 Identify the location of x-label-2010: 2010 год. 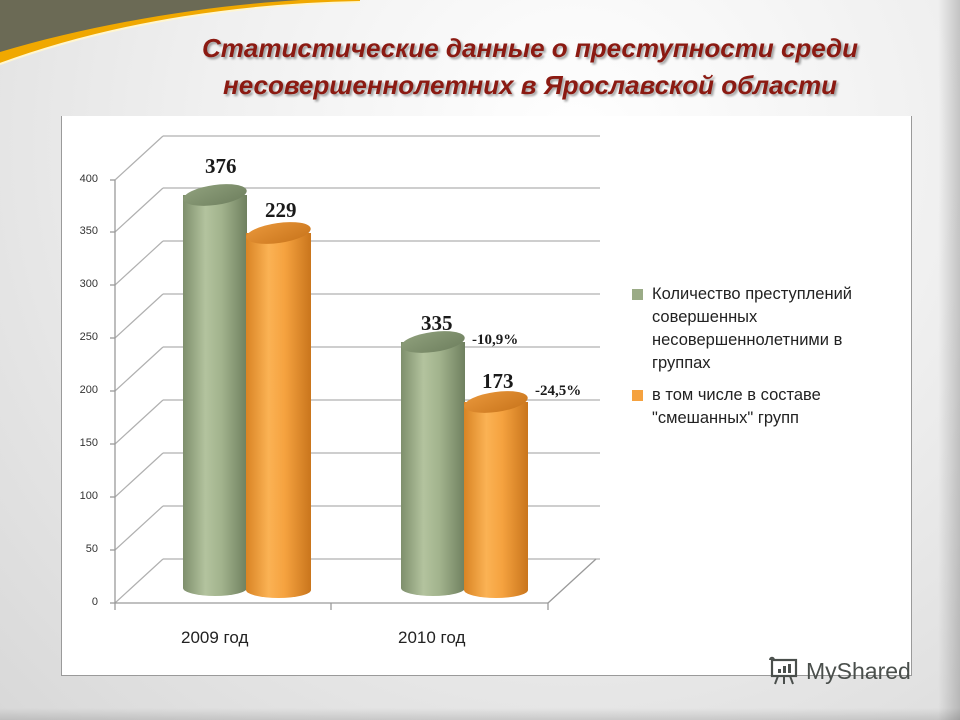
(432, 637).